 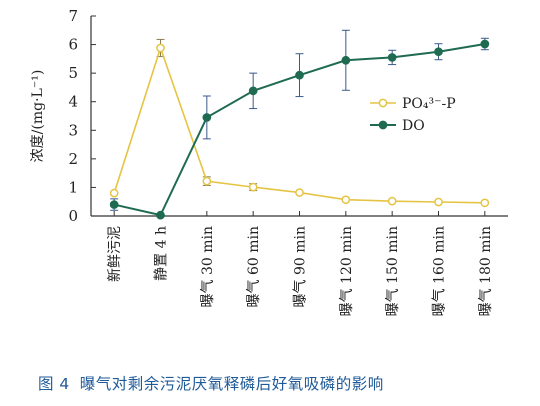 What do you see at coordinates (347, 271) in the screenshot?
I see `x-tick-label: 曝气 120 min` at bounding box center [347, 271].